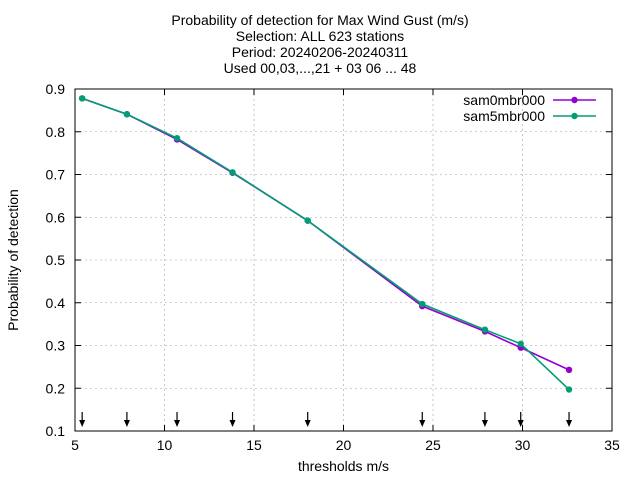 The height and width of the screenshot is (480, 640). I want to click on x-tick-label: 15, so click(254, 445).